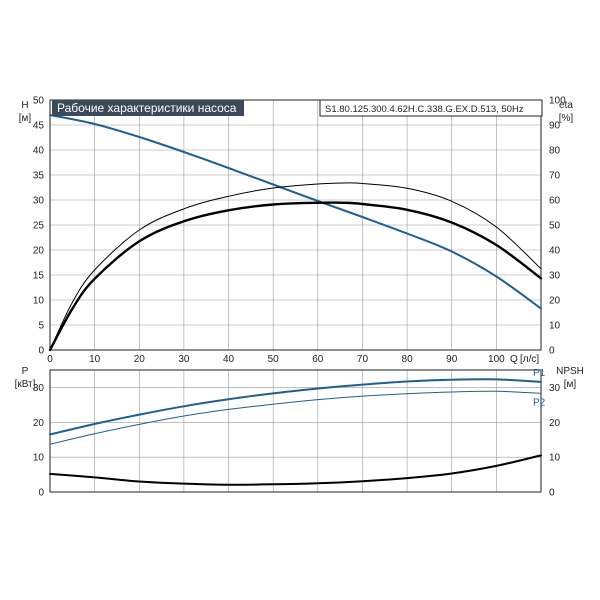 The height and width of the screenshot is (600, 600). What do you see at coordinates (514, 359) in the screenshot?
I see `x-axis-label: Q` at bounding box center [514, 359].